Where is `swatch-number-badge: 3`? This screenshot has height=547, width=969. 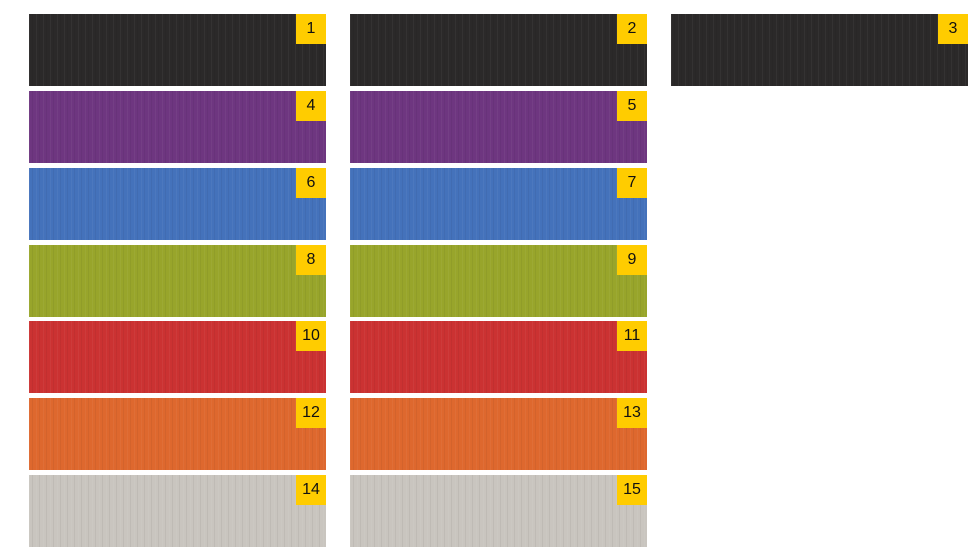 swatch-number-badge: 3 is located at coordinates (953, 29).